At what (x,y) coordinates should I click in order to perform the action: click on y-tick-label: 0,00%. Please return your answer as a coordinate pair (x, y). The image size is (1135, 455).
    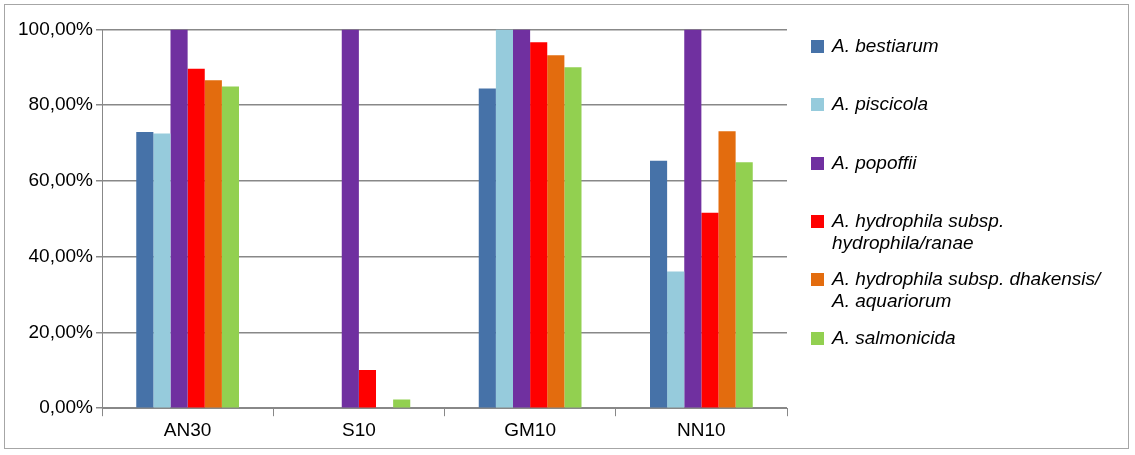
    Looking at the image, I should click on (66, 407).